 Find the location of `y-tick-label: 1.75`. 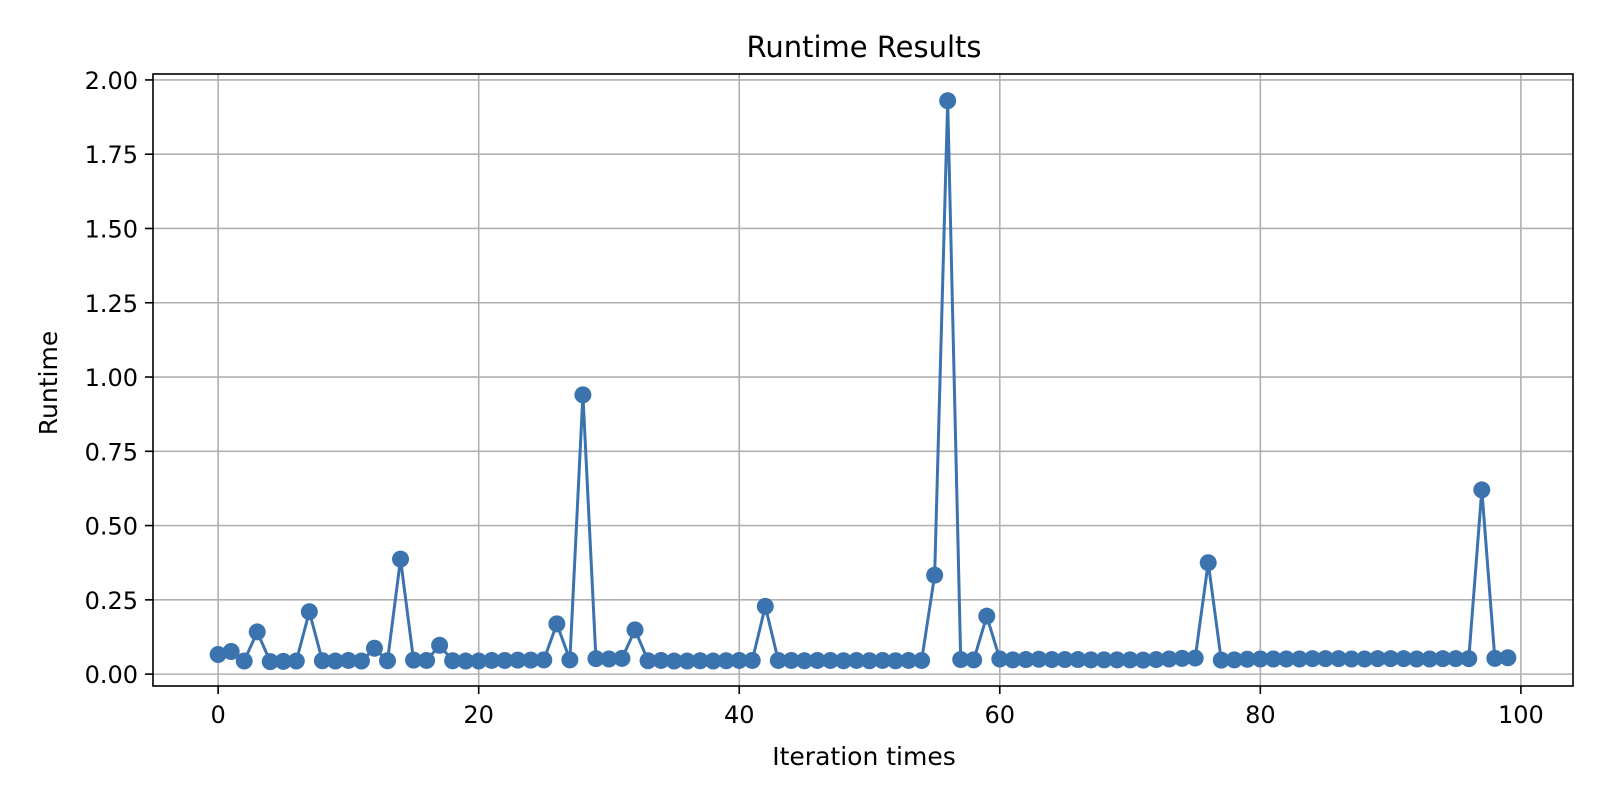

y-tick-label: 1.75 is located at coordinates (111, 155).